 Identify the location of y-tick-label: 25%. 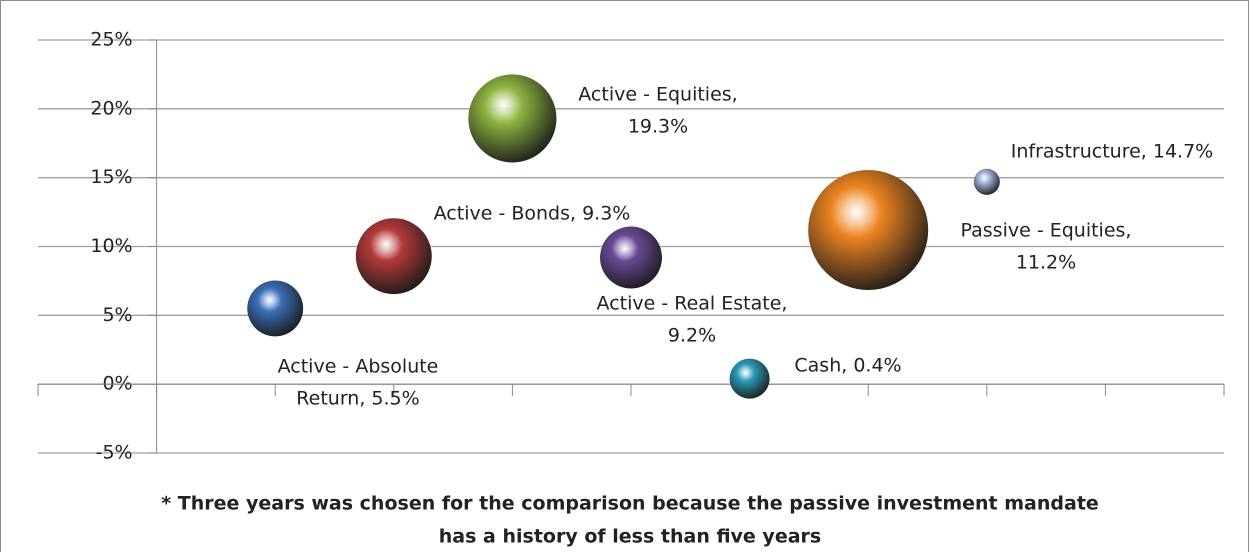
(111, 40).